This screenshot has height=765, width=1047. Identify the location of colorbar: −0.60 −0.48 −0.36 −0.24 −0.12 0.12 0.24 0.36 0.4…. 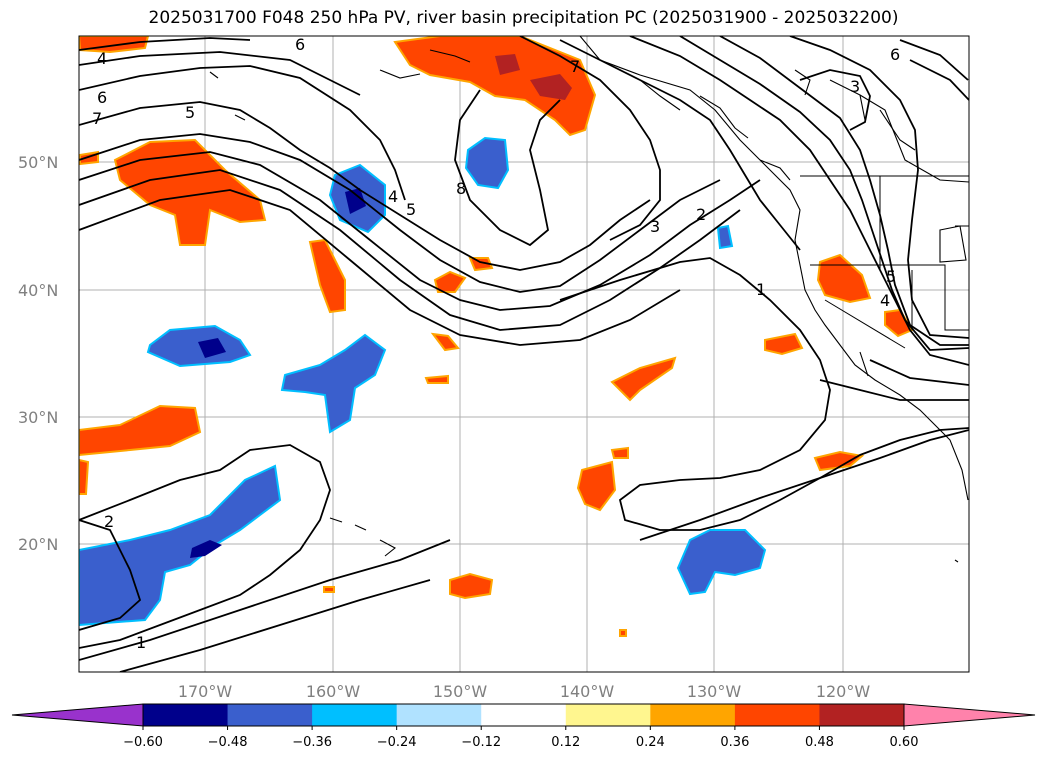
(523, 726).